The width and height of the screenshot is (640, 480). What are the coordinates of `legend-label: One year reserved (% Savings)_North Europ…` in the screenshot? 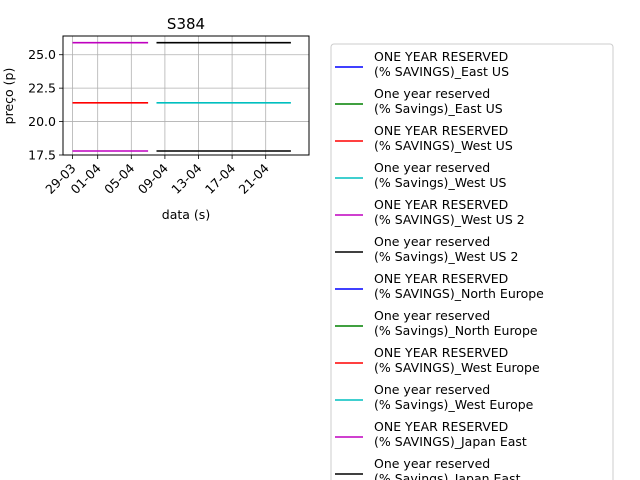 It's located at (456, 323).